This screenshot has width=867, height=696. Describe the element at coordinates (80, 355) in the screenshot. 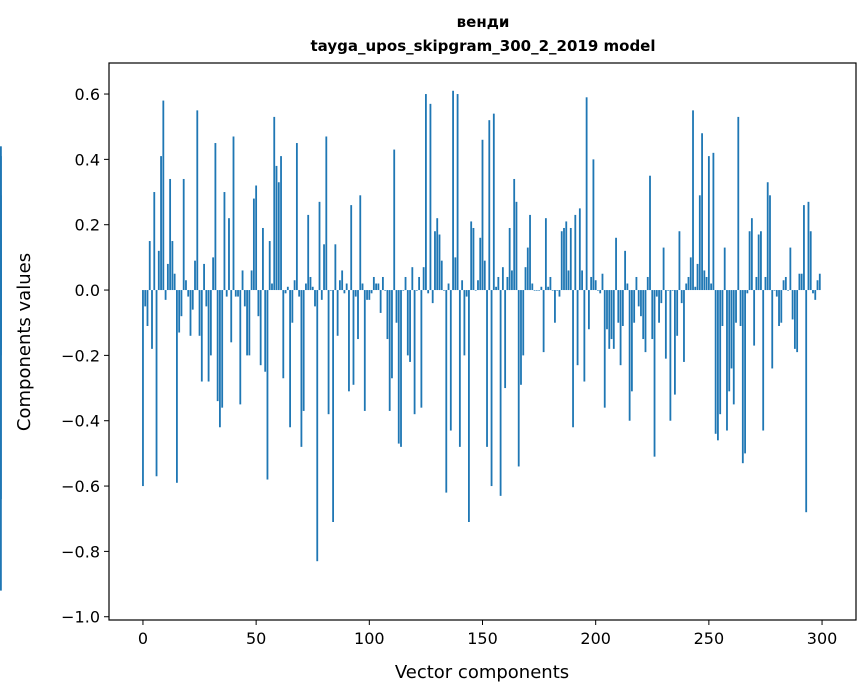

I see `y-tick-label: −0.2` at that location.